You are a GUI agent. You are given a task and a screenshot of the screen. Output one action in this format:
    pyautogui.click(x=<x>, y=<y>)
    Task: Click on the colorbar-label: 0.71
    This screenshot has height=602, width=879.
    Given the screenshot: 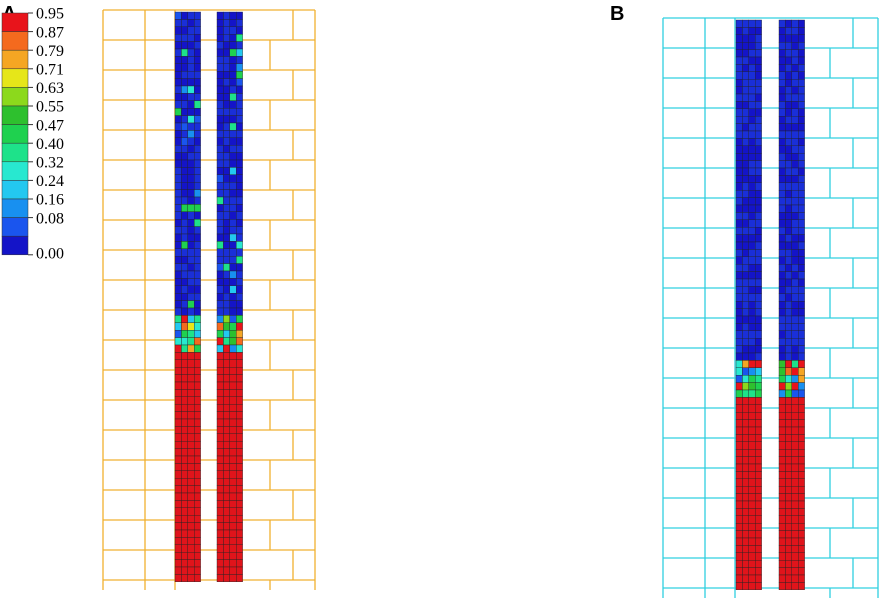 What is the action you would take?
    pyautogui.click(x=50, y=69)
    